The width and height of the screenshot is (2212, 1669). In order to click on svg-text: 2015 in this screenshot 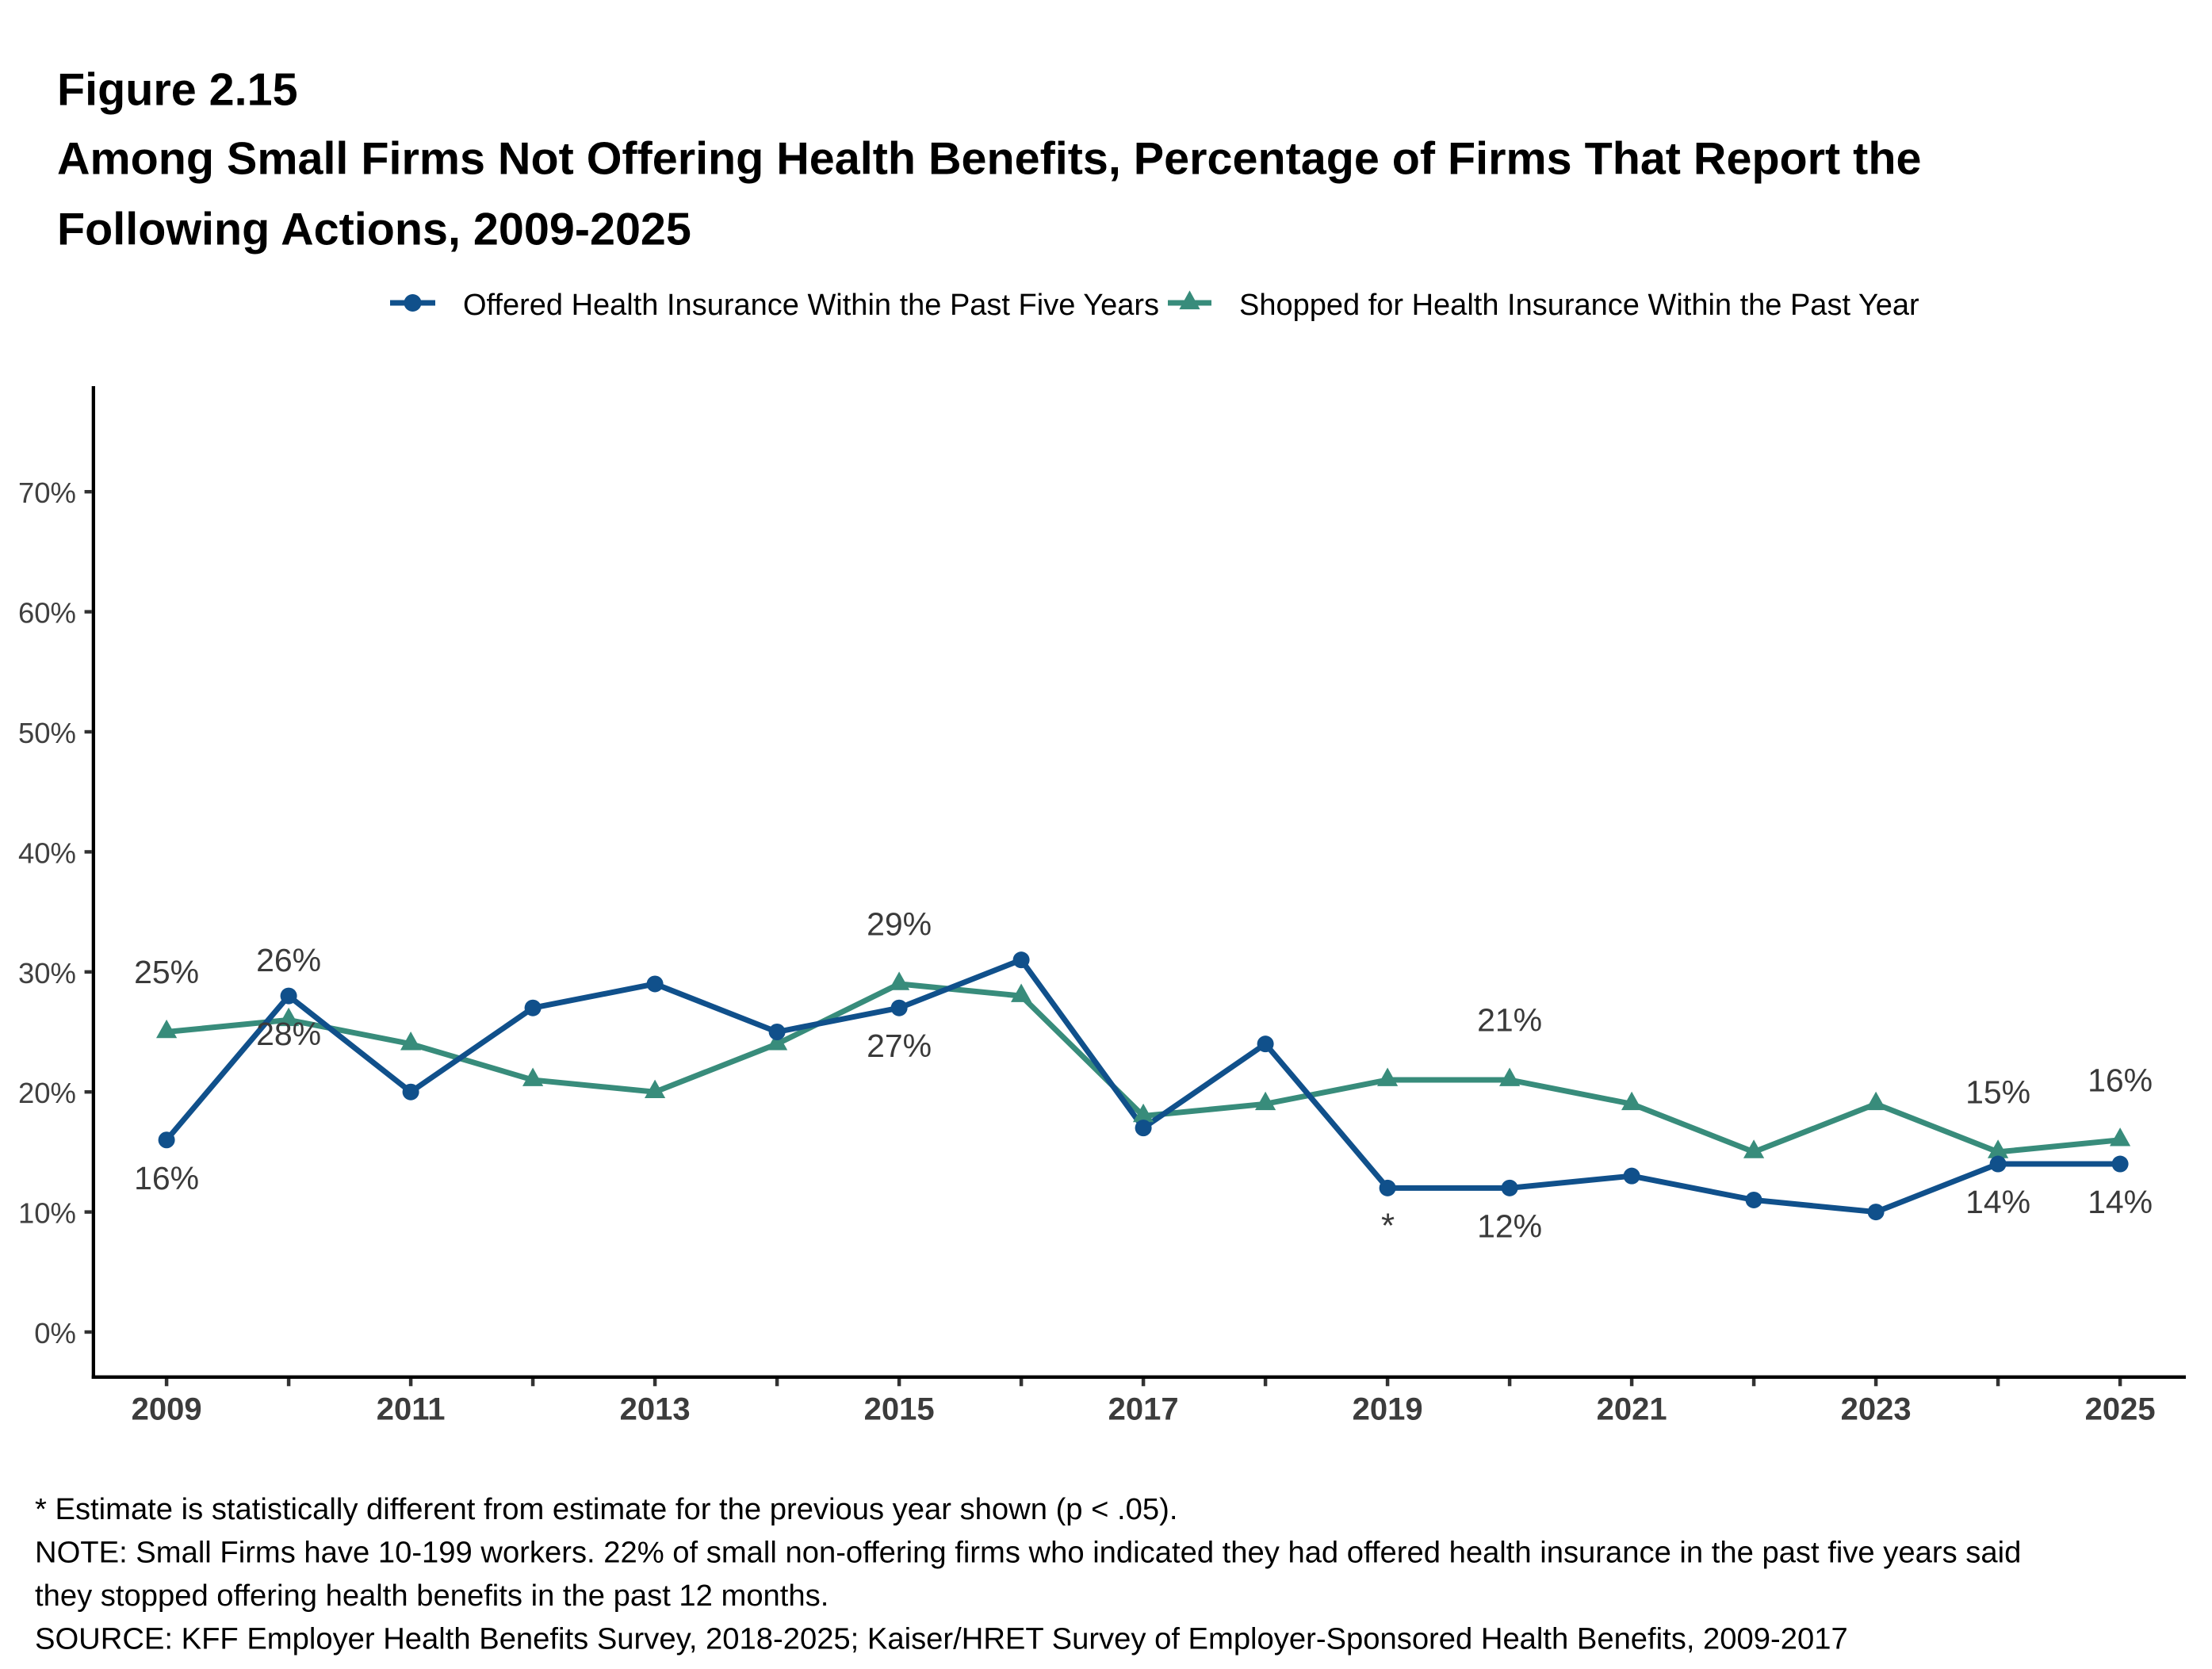, I will do `click(900, 1409)`.